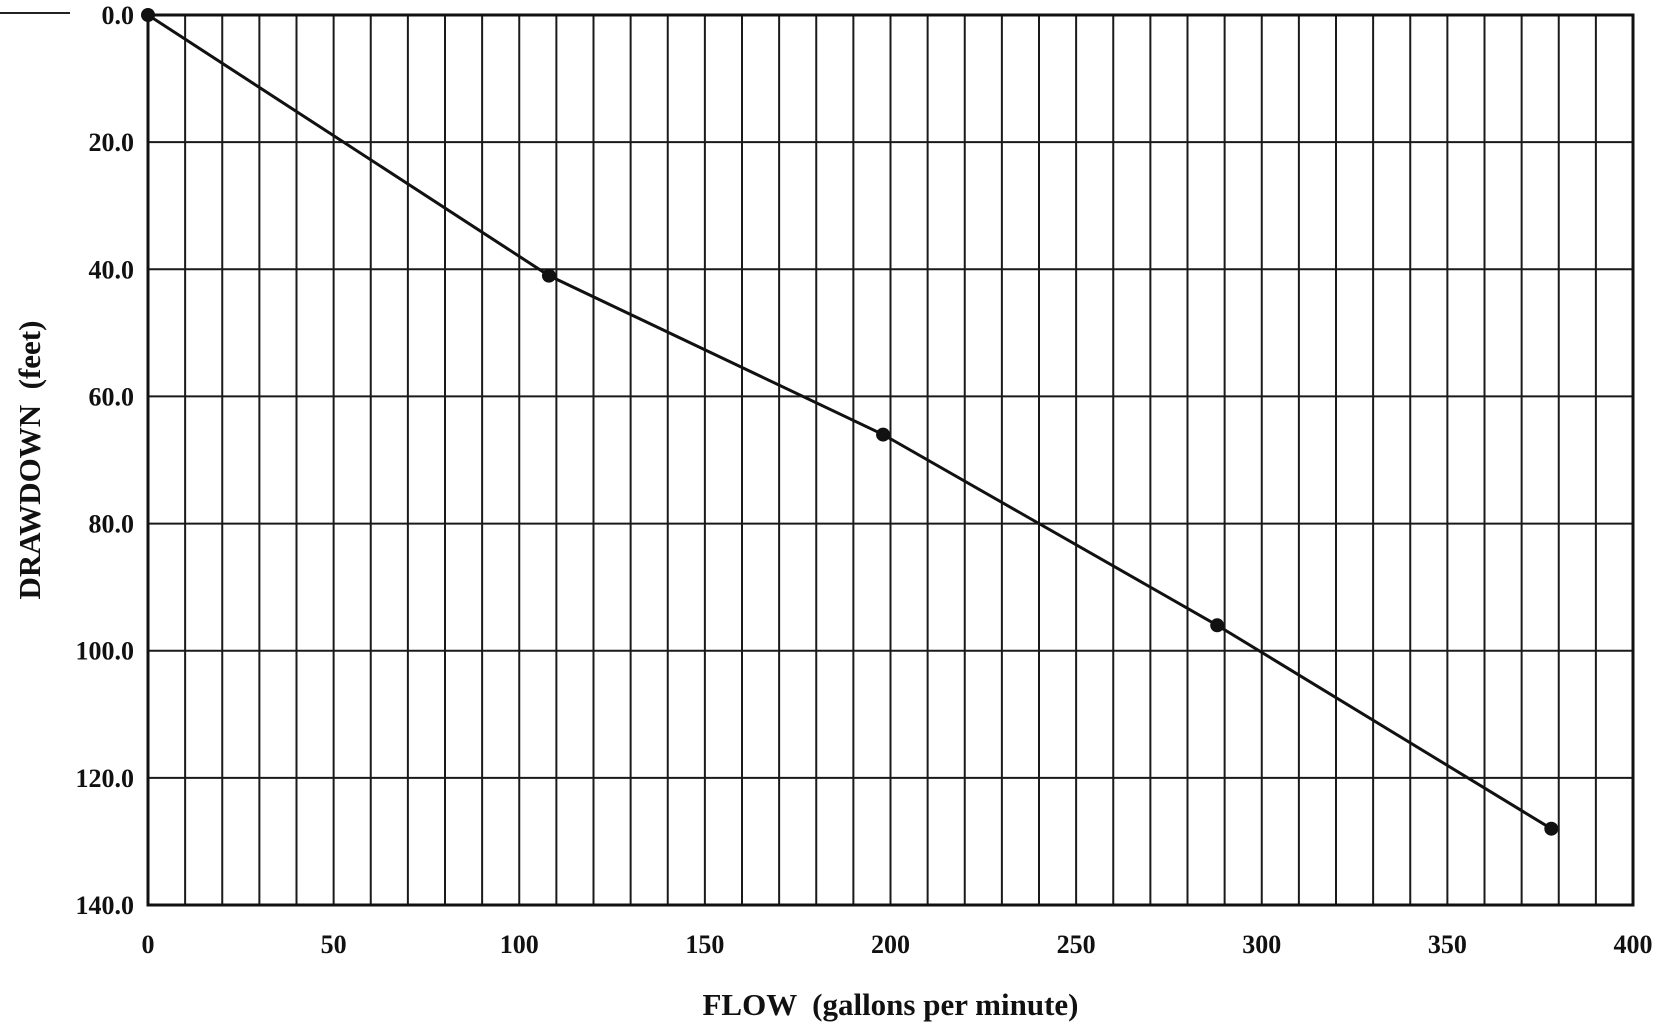 Image resolution: width=1670 pixels, height=1025 pixels. Describe the element at coordinates (29, 460) in the screenshot. I see `y-axis-title: DRAWDOWN (feet)` at that location.